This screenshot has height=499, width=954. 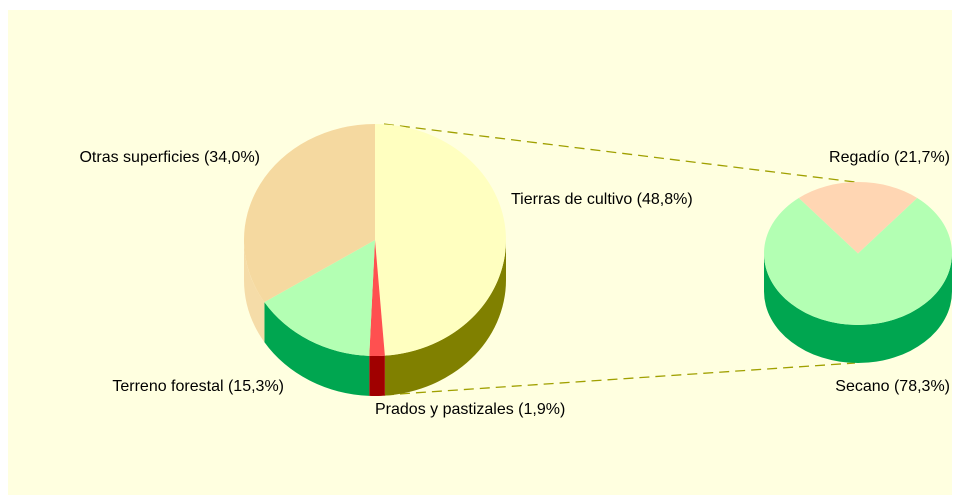 I want to click on slice-label: Prados y pastizales (1,9%), so click(x=470, y=409).